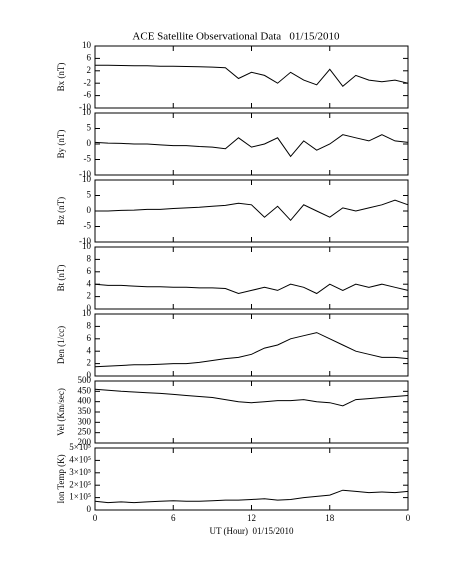  Describe the element at coordinates (80, 497) in the screenshot. I see `y-tick-label: 1×10⁵` at that location.